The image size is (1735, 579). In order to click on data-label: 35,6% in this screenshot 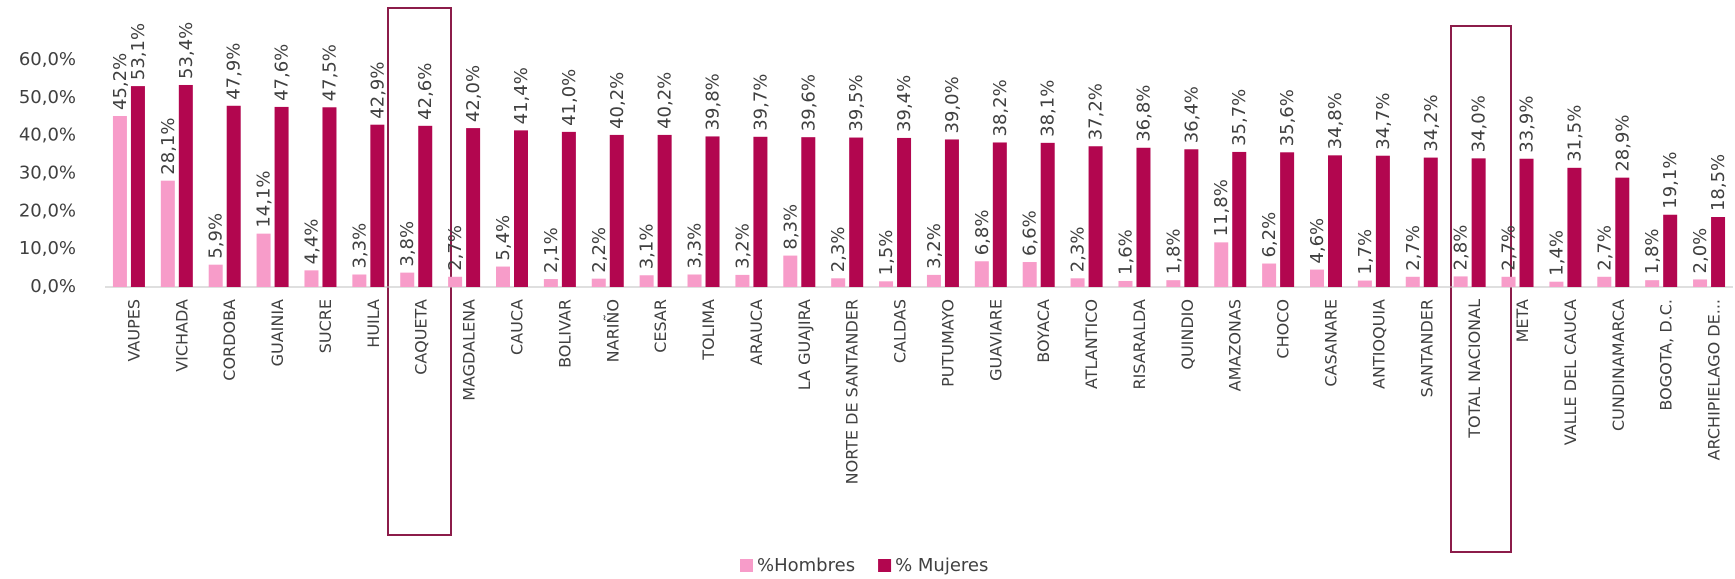, I will do `click(1287, 117)`.